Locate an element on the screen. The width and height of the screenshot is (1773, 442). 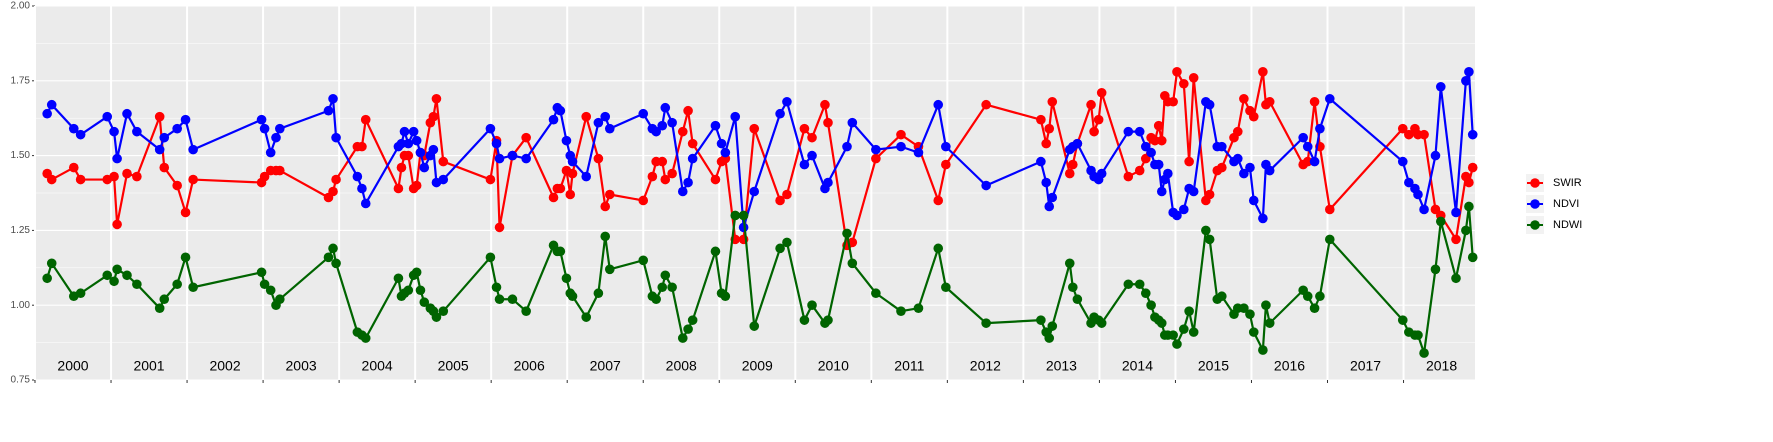
period-label: 2000 is located at coordinates (72, 366).